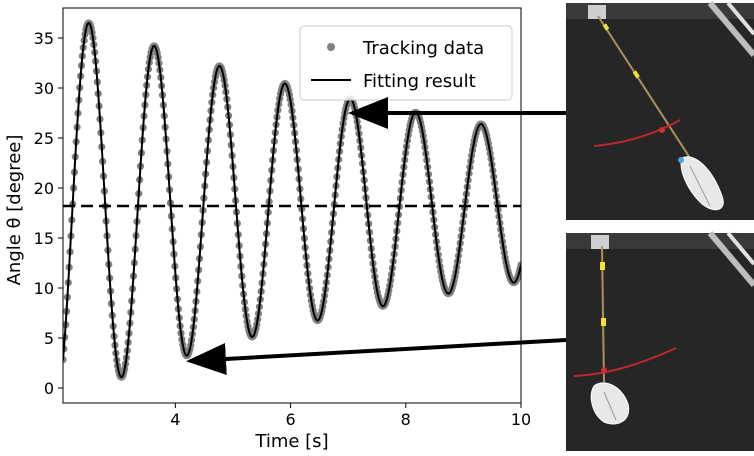 Image resolution: width=754 pixels, height=456 pixels. Describe the element at coordinates (14, 210) in the screenshot. I see `y-axis-title: Angle θ [degree]` at that location.